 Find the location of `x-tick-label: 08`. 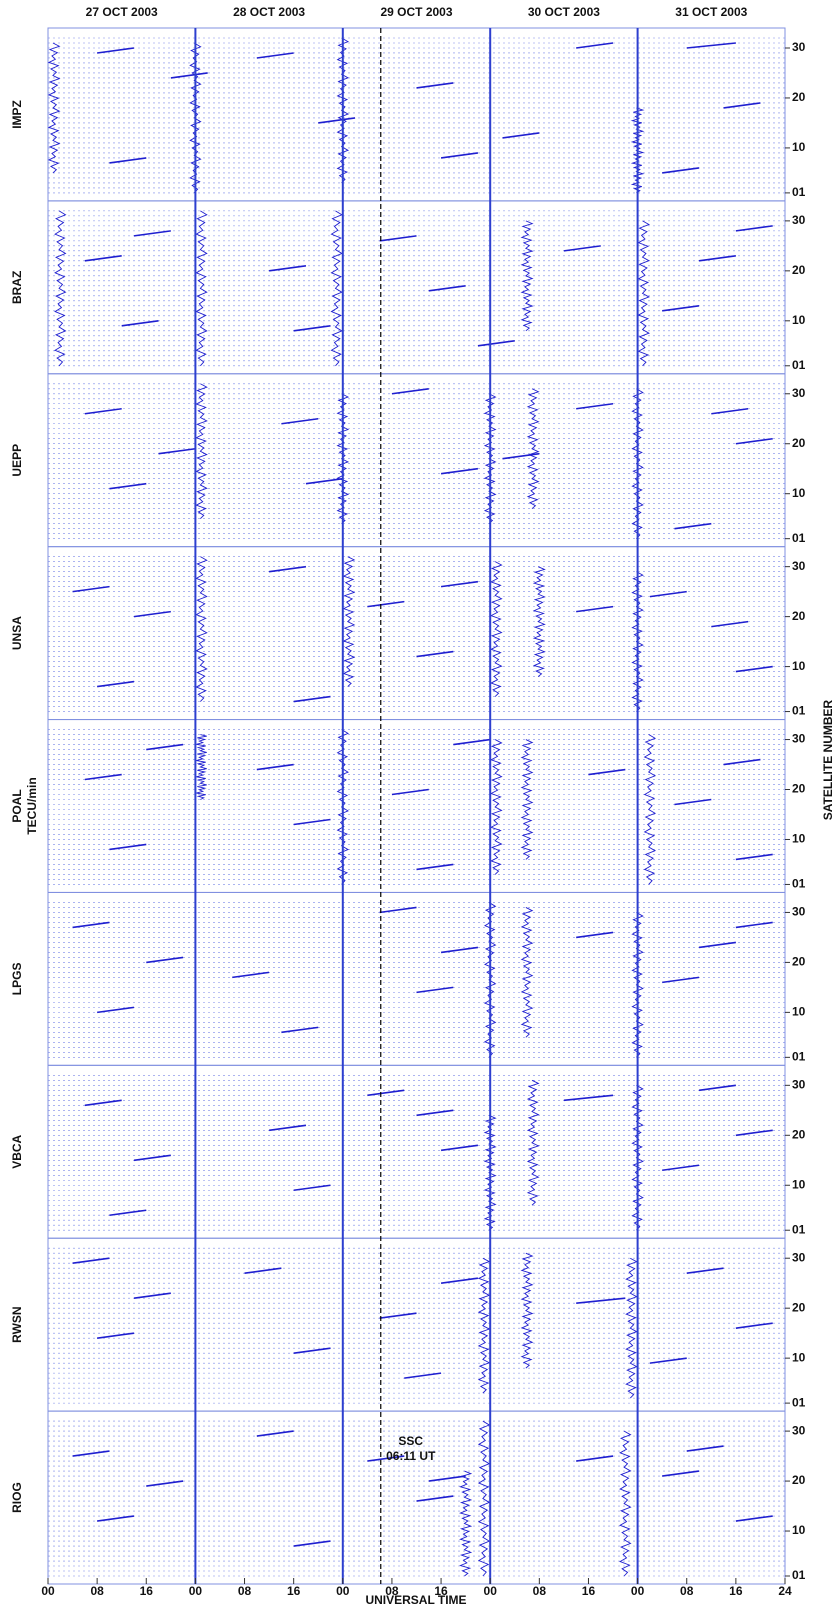

x-tick-label: 08 is located at coordinates (392, 1591).